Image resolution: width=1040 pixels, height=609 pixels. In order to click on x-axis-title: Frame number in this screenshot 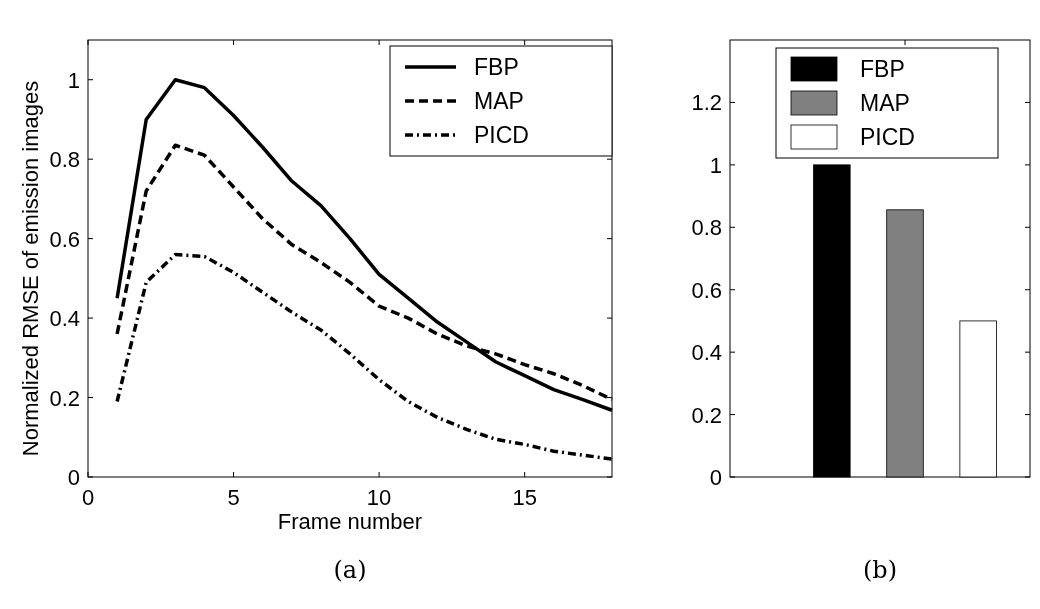, I will do `click(350, 521)`.